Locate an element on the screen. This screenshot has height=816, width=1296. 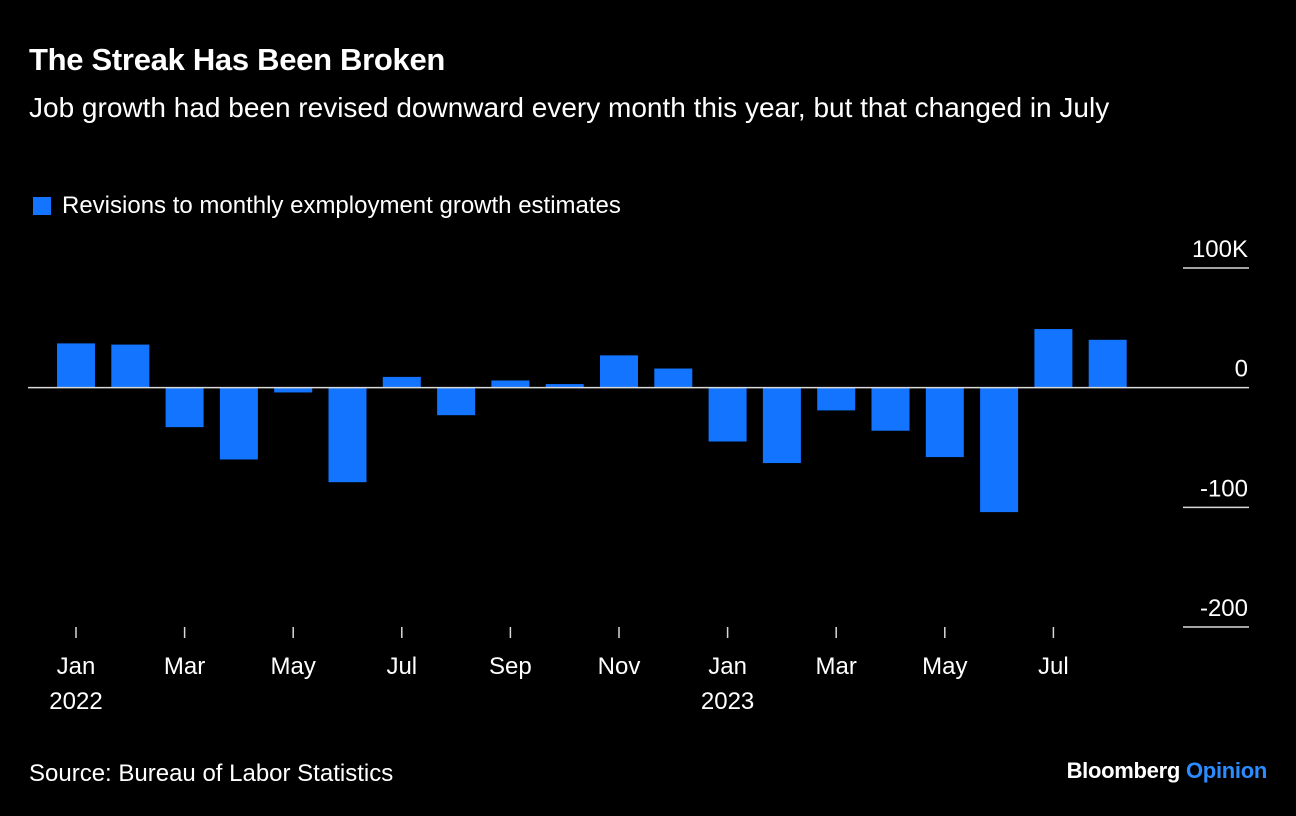
brand-logo: Bloomberg Opinion is located at coordinates (1167, 771).